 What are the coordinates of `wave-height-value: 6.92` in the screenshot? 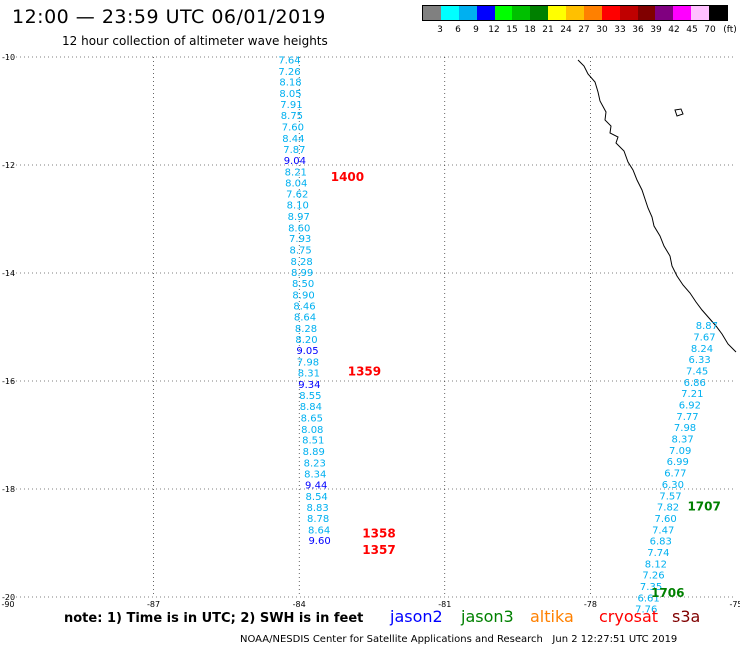 It's located at (690, 406).